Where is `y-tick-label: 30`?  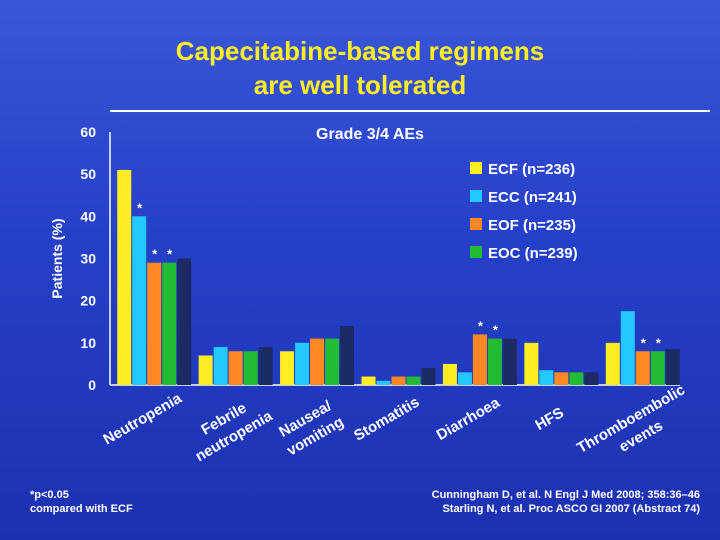
y-tick-label: 30 is located at coordinates (88, 259).